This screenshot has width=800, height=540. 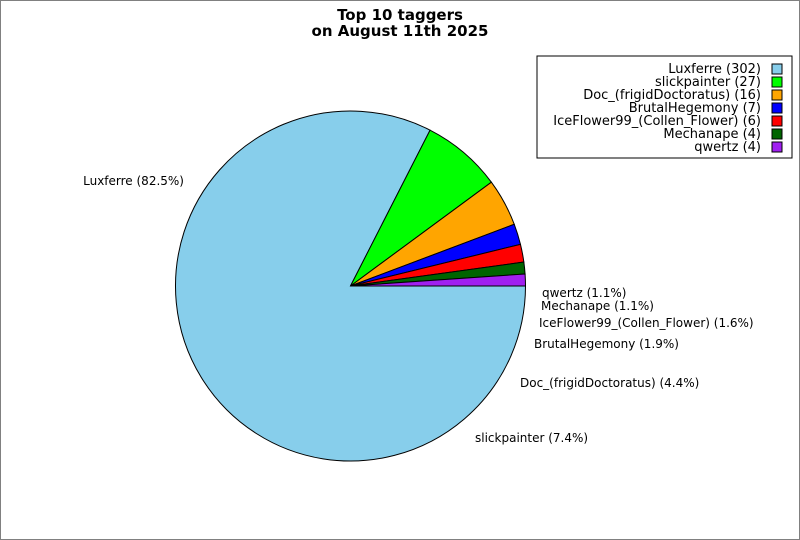 I want to click on legend-label-slickpainter: slickpainter (27), so click(x=708, y=82).